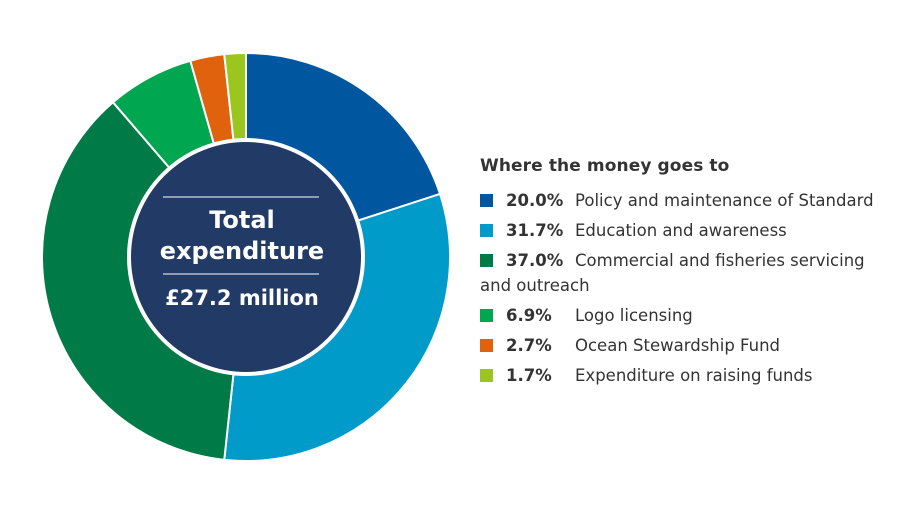 Image resolution: width=912 pixels, height=513 pixels. I want to click on legend-percent: 1.7%, so click(529, 375).